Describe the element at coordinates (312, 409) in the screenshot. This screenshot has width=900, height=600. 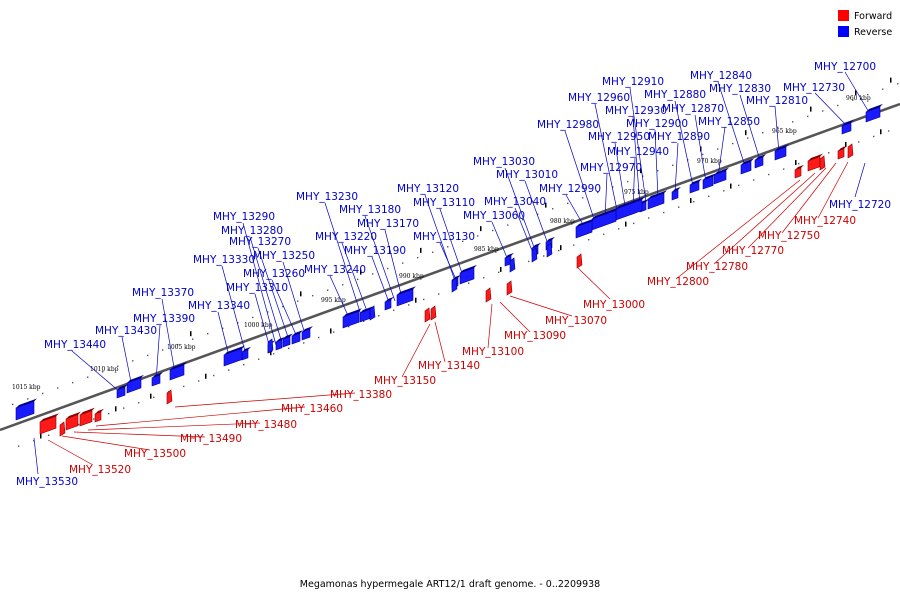
I see `gene-label: MHY_13460` at that location.